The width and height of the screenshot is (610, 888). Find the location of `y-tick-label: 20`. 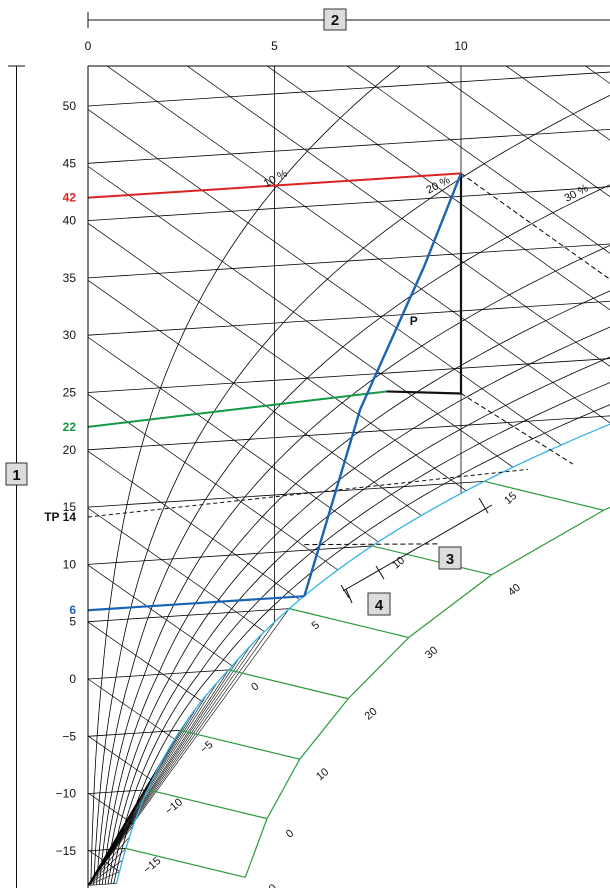

y-tick-label: 20 is located at coordinates (70, 450).